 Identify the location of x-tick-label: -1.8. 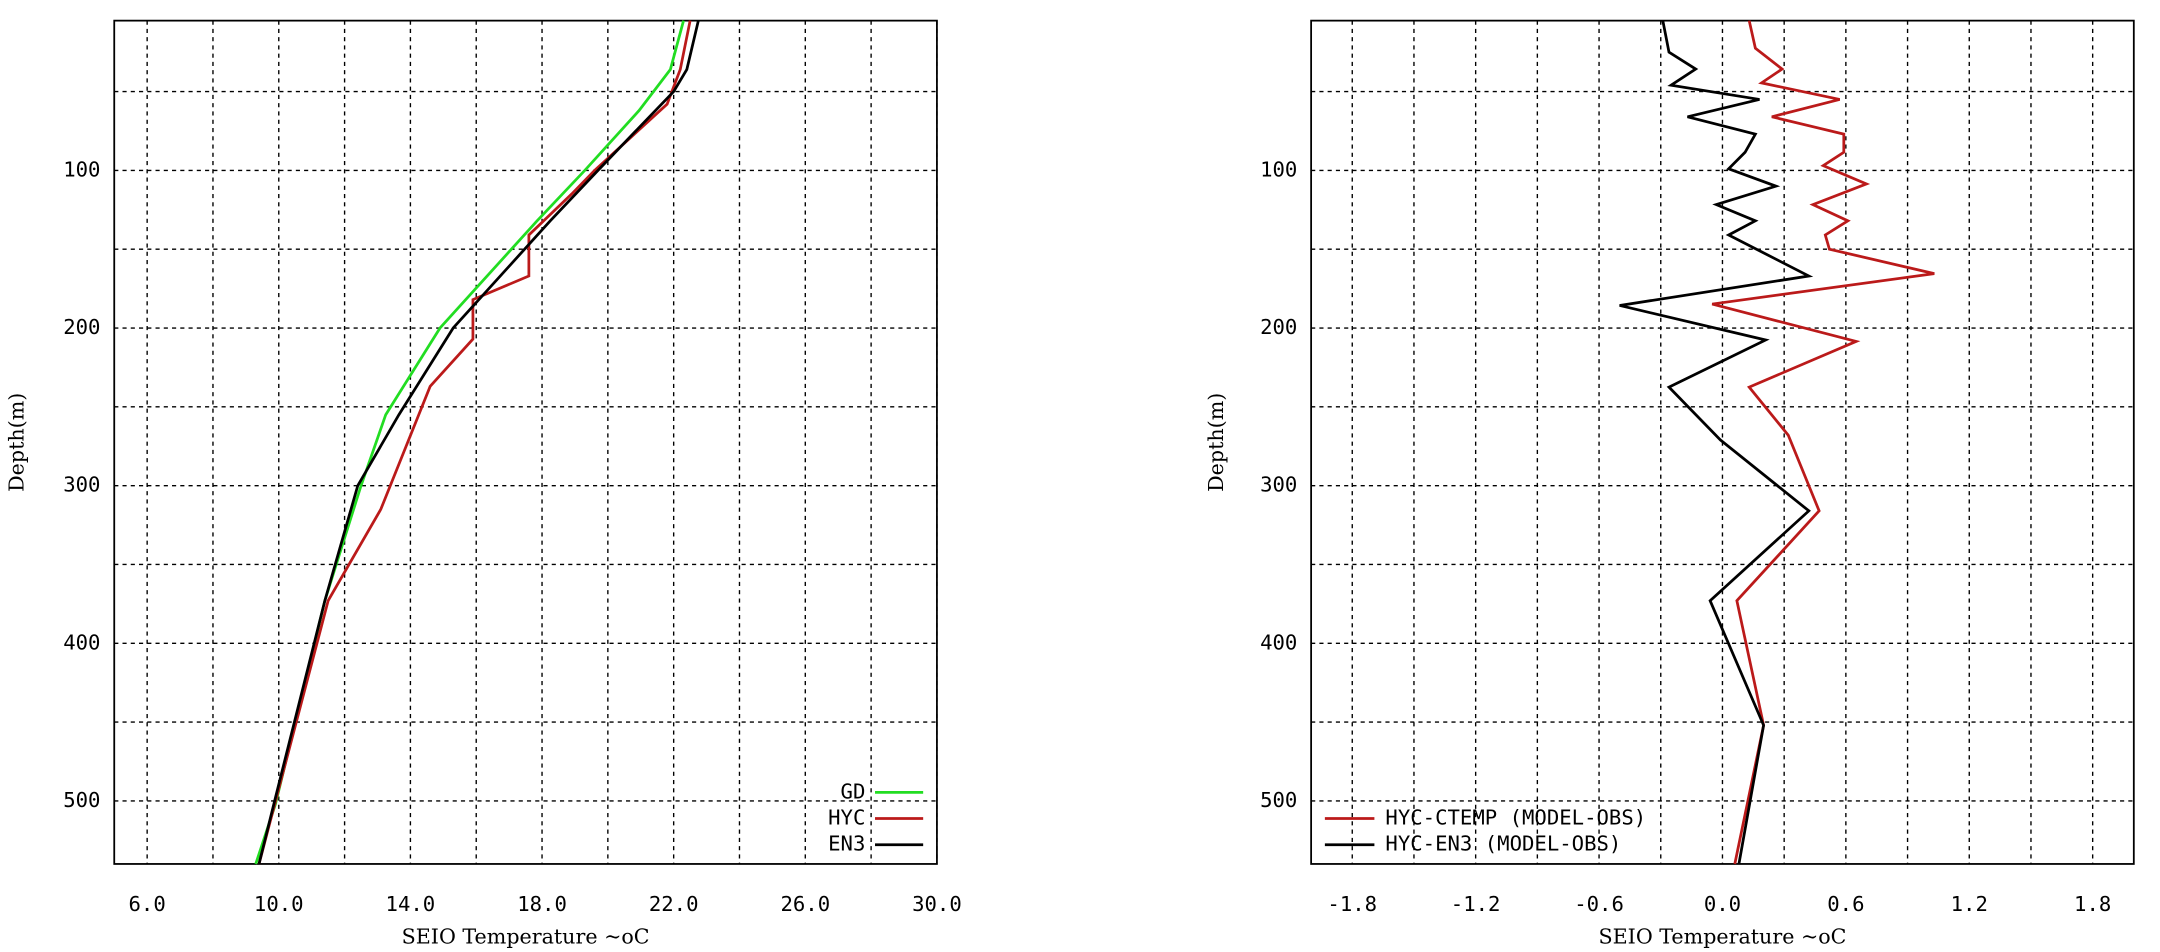
(1352, 904).